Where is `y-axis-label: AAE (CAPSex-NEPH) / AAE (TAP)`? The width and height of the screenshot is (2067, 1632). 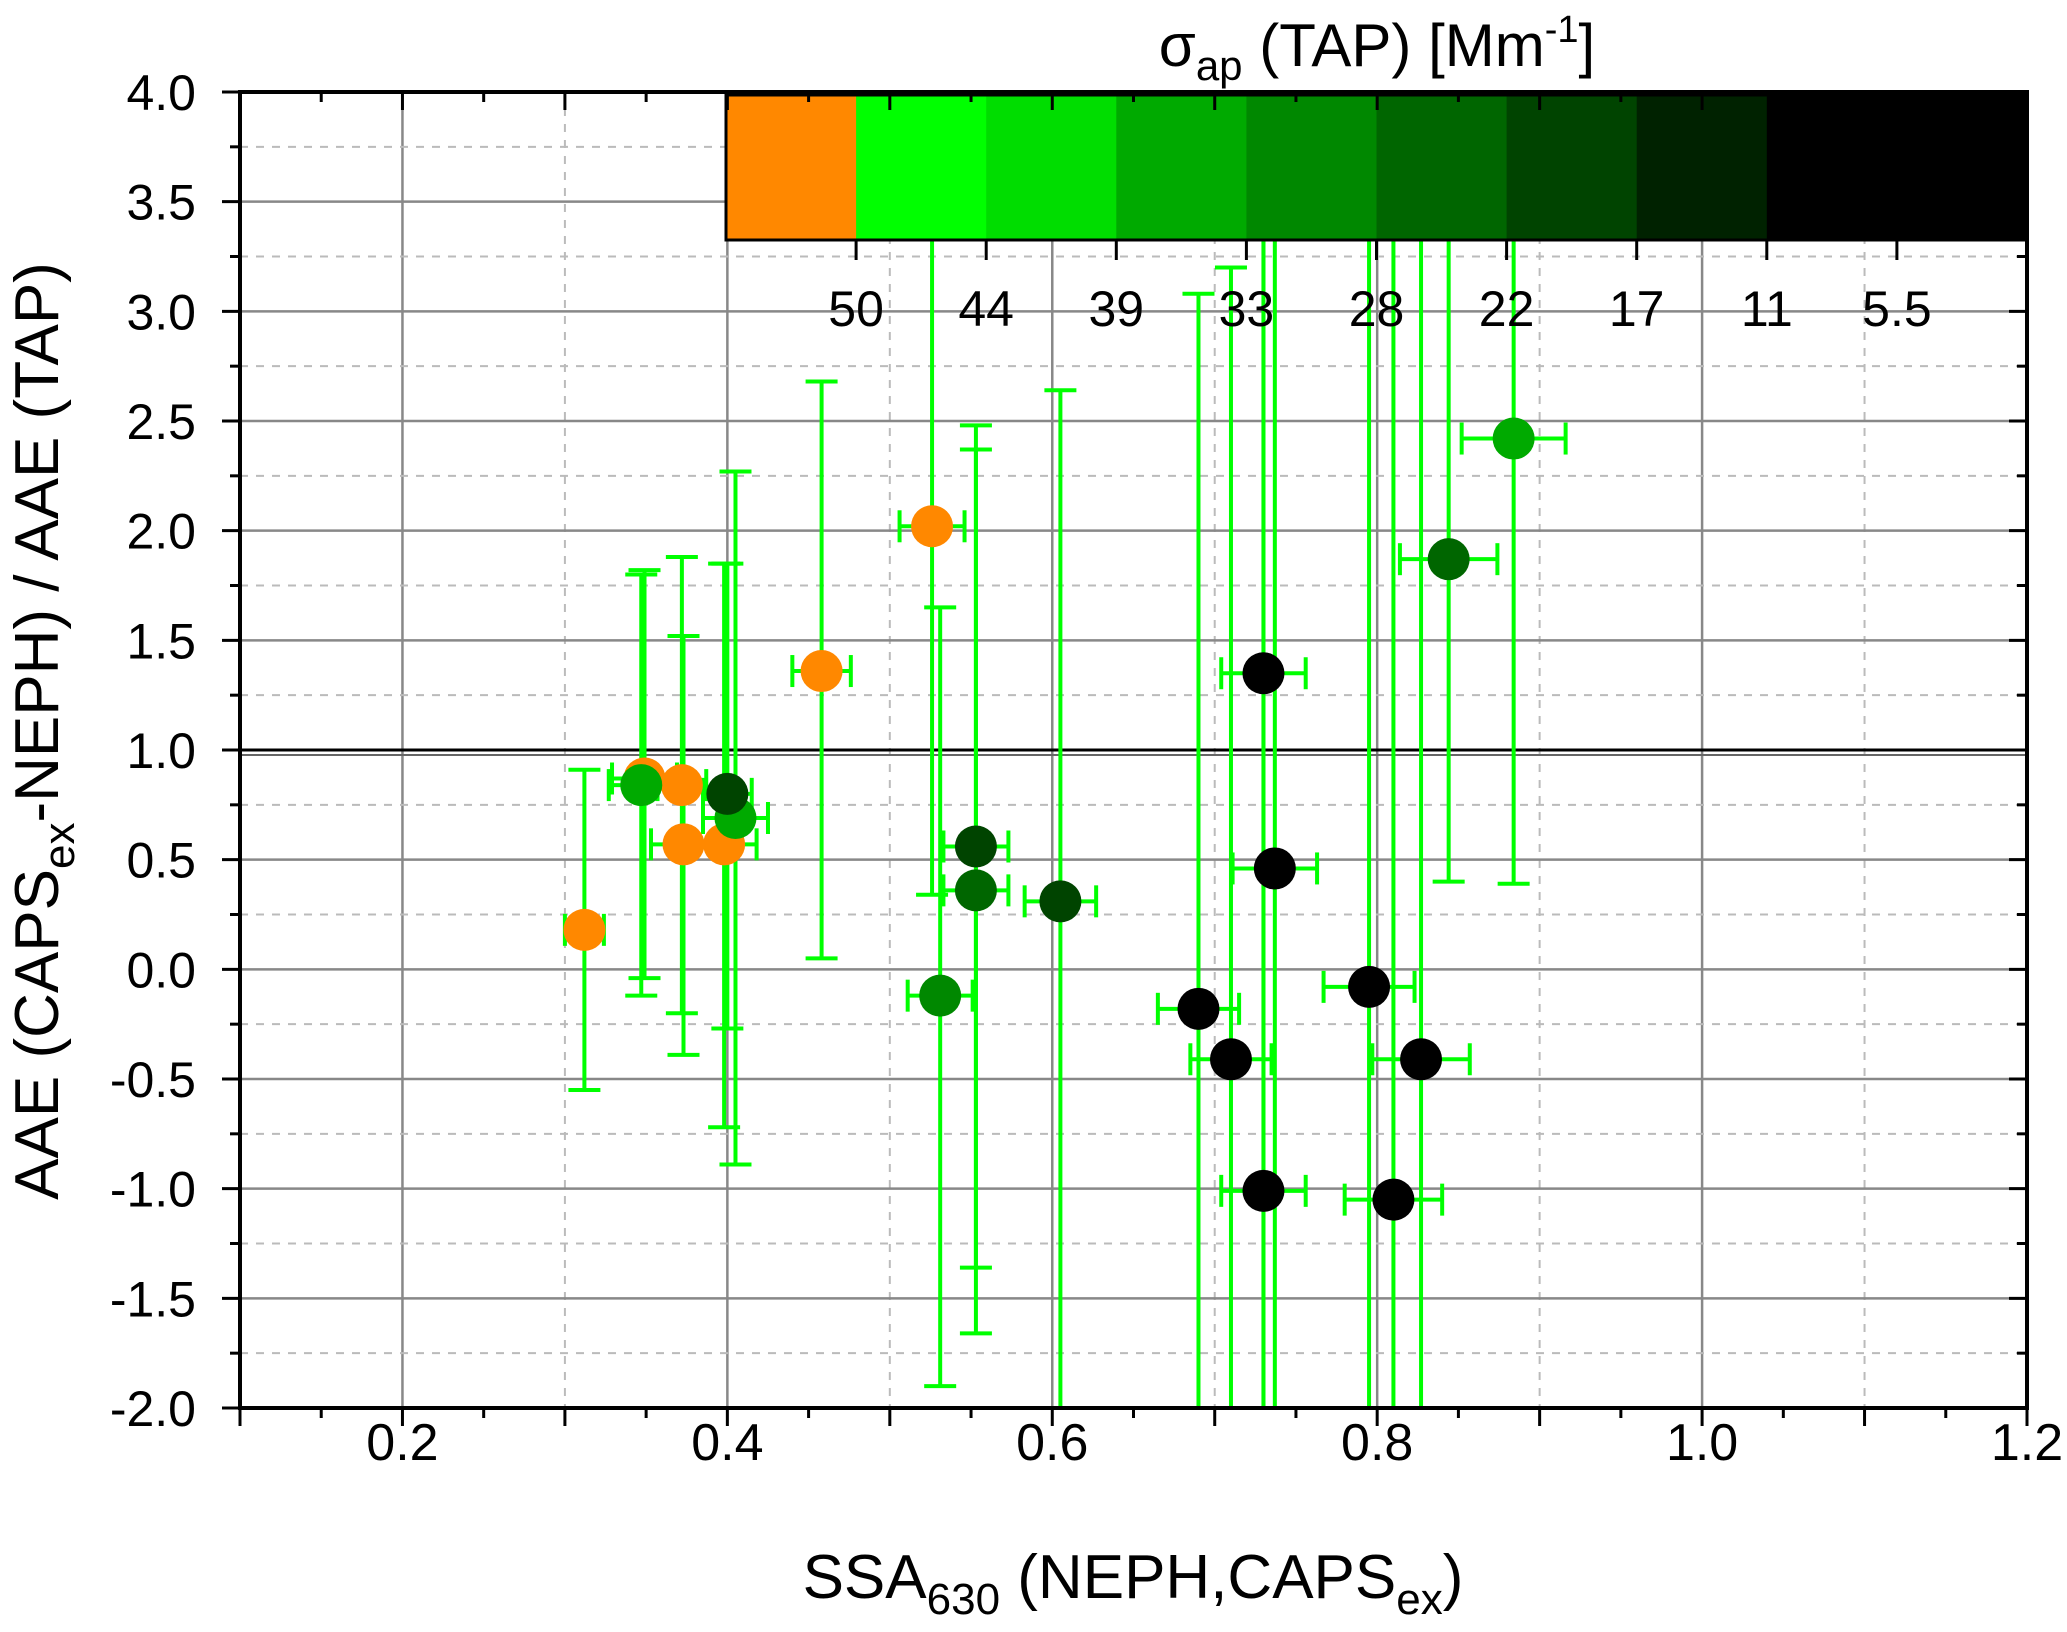
y-axis-label: AAE (CAPSex-NEPH) / AAE (TAP) is located at coordinates (43, 731).